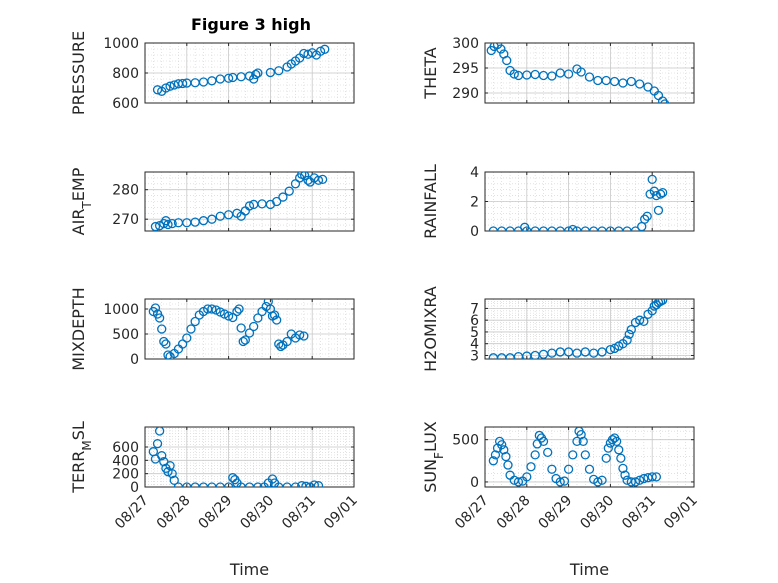 The width and height of the screenshot is (778, 583). Describe the element at coordinates (125, 74) in the screenshot. I see `y-tick-label: 800` at that location.